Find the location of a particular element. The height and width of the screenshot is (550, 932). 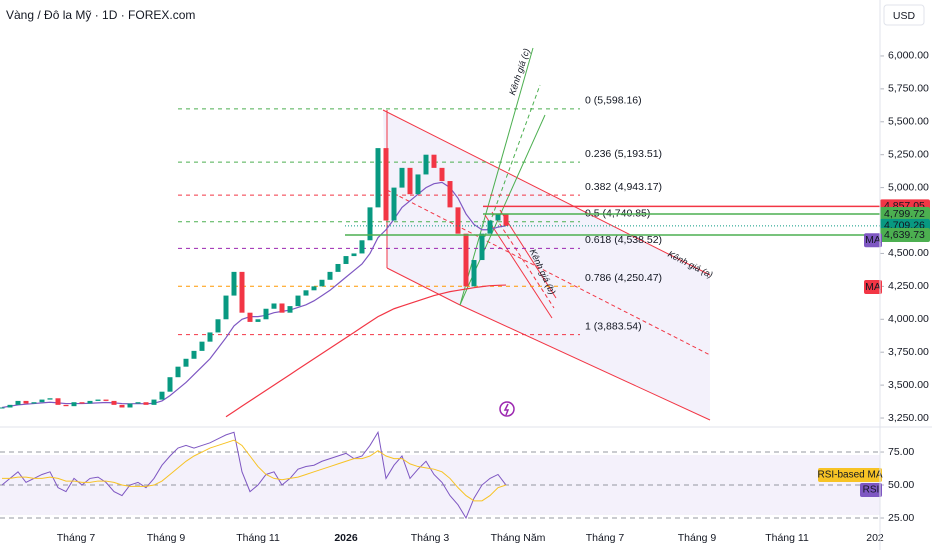

rsi-line is located at coordinates (254, 475).